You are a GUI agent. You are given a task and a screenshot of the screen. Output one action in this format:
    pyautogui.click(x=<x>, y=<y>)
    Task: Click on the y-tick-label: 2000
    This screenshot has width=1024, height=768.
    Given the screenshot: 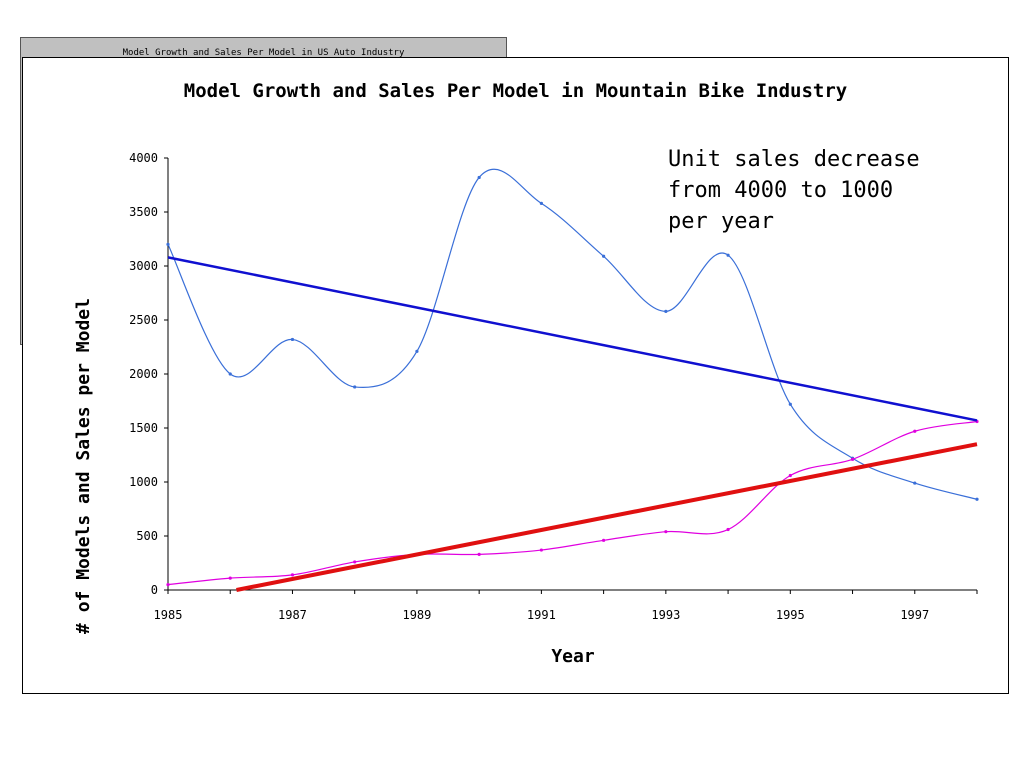 What is the action you would take?
    pyautogui.click(x=143, y=374)
    